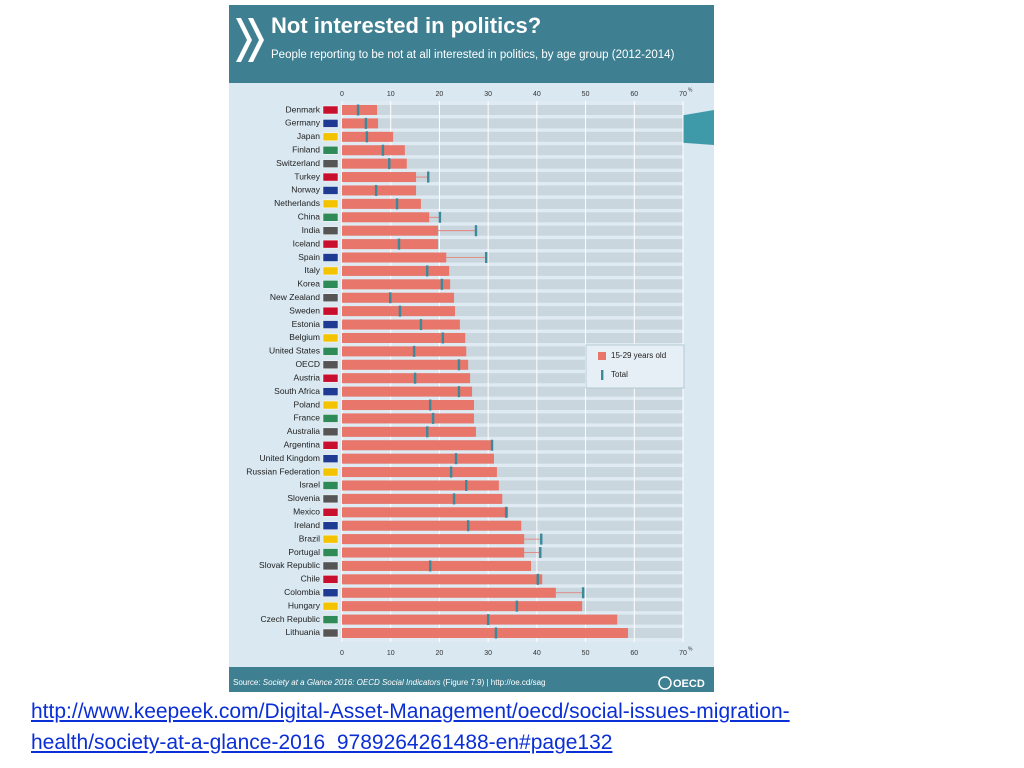 This screenshot has height=768, width=1024. Describe the element at coordinates (306, 324) in the screenshot. I see `y-tick-label: Estonia` at that location.